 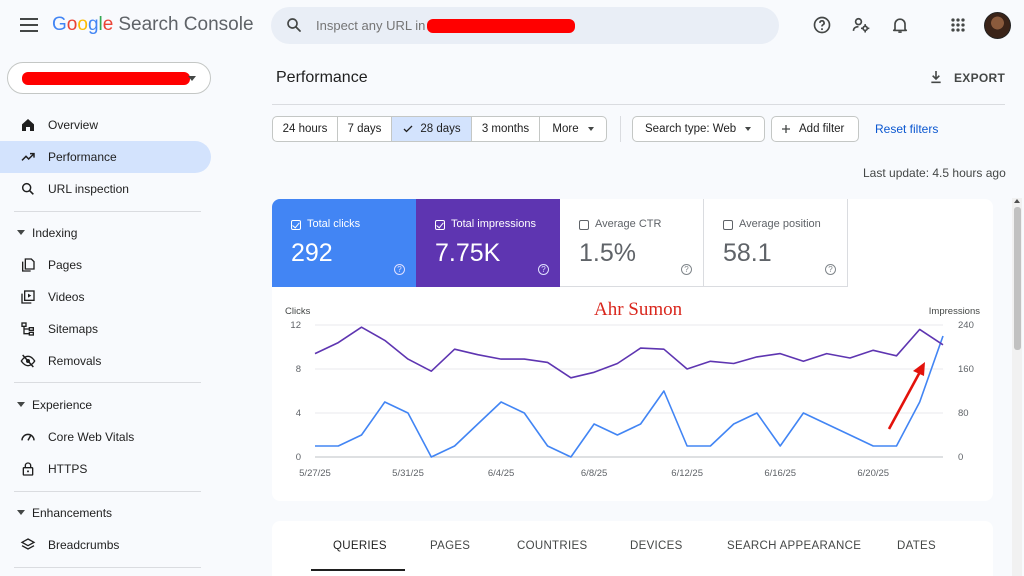 What do you see at coordinates (506, 129) in the screenshot?
I see `date-range-3-months: 3 months` at bounding box center [506, 129].